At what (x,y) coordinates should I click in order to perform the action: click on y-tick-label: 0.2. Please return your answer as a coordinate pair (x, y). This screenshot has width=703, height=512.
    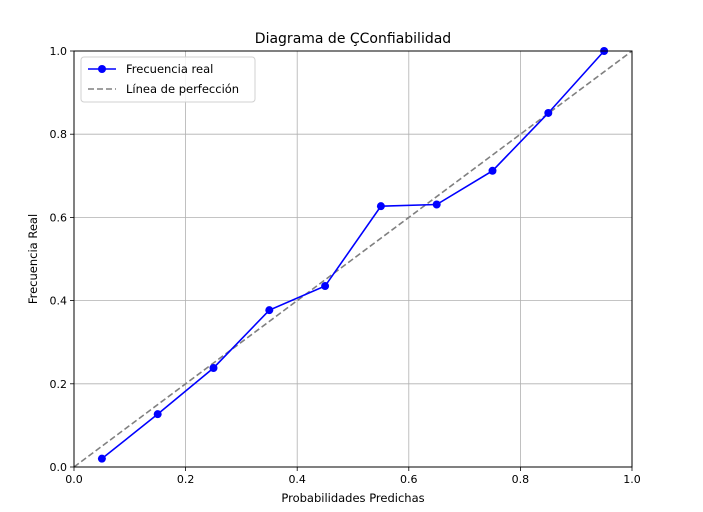
    Looking at the image, I should click on (59, 384).